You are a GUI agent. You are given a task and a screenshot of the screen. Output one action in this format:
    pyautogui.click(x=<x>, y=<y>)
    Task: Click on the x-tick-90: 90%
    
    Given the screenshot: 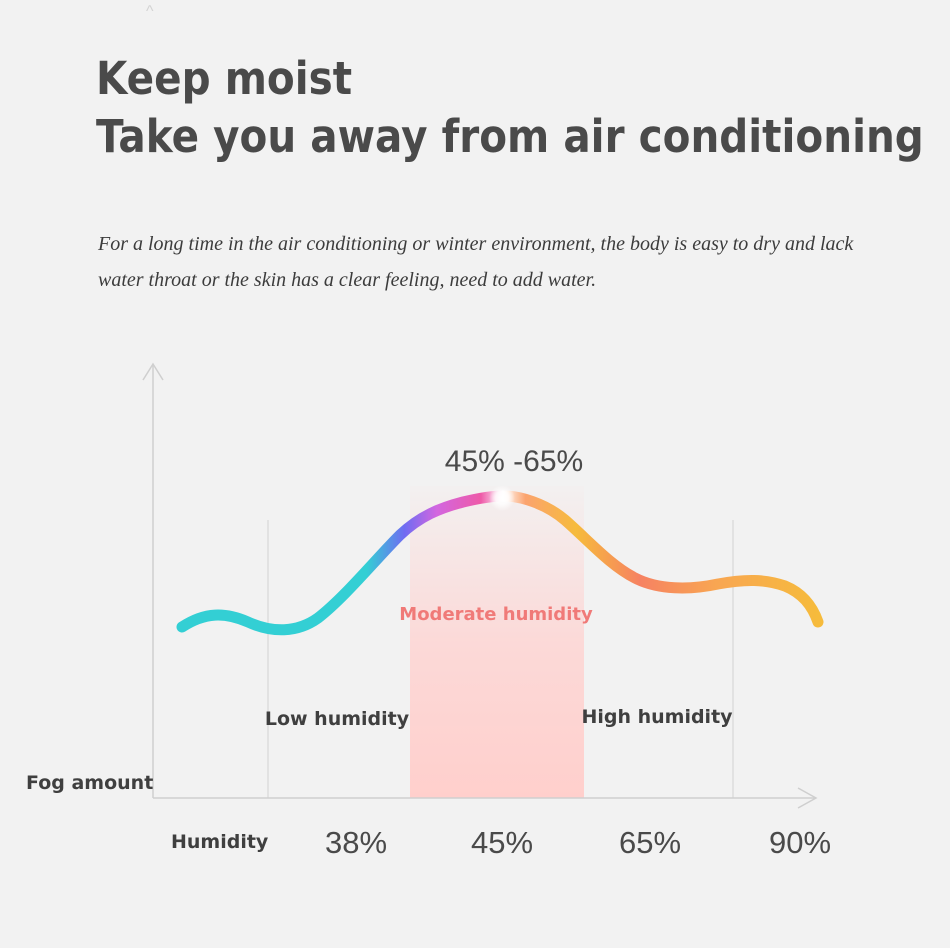 What is the action you would take?
    pyautogui.click(x=800, y=842)
    